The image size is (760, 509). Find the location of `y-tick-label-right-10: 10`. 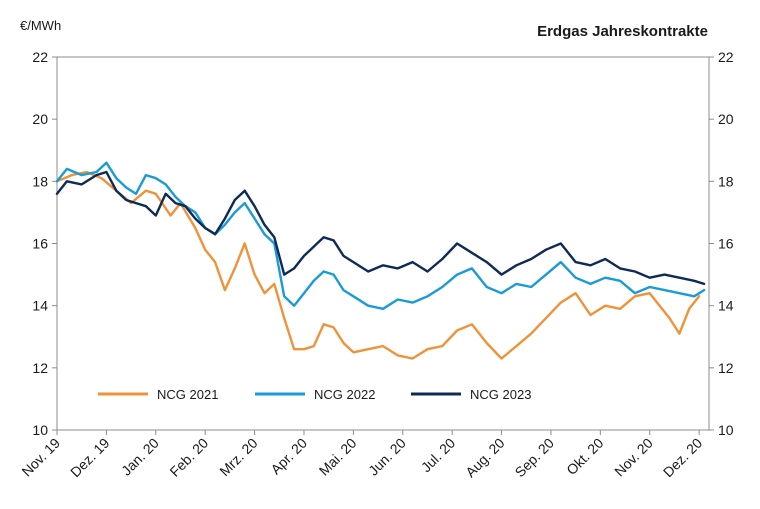

y-tick-label-right-10: 10 is located at coordinates (726, 430).